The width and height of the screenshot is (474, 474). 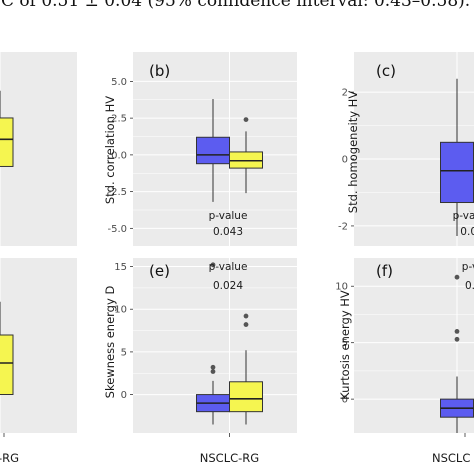 What do you see at coordinates (119, 119) in the screenshot?
I see `y-tick-label: 2.5` at bounding box center [119, 119].